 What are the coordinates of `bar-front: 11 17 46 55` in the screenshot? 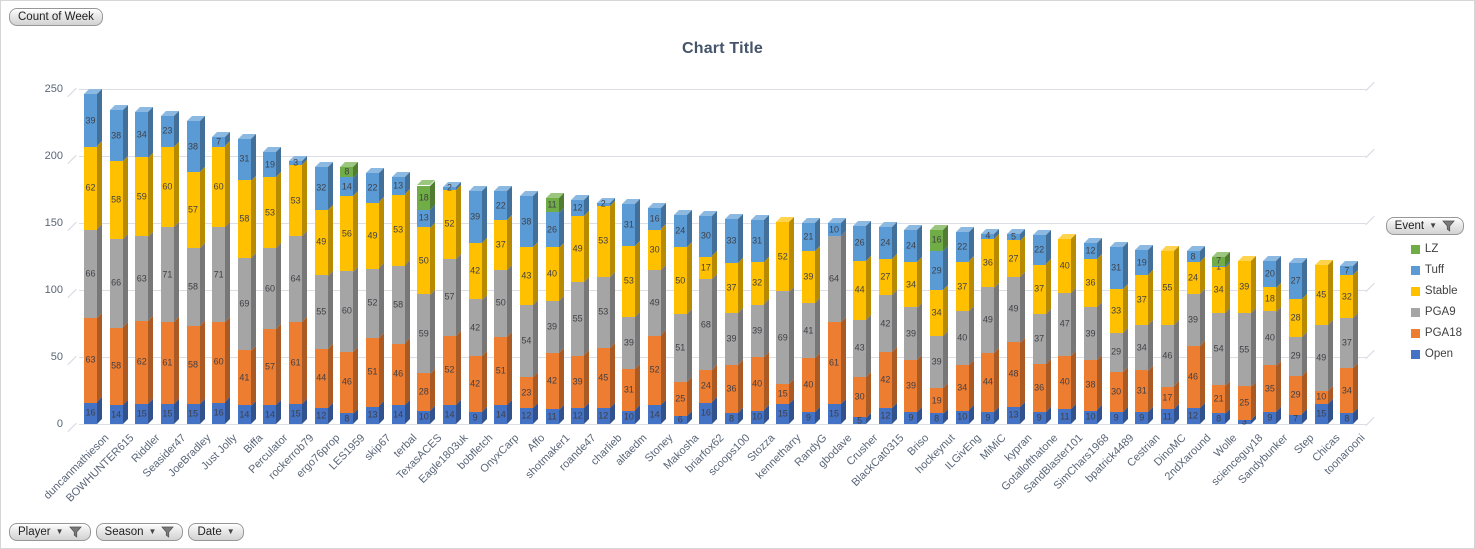 It's located at (1167, 337).